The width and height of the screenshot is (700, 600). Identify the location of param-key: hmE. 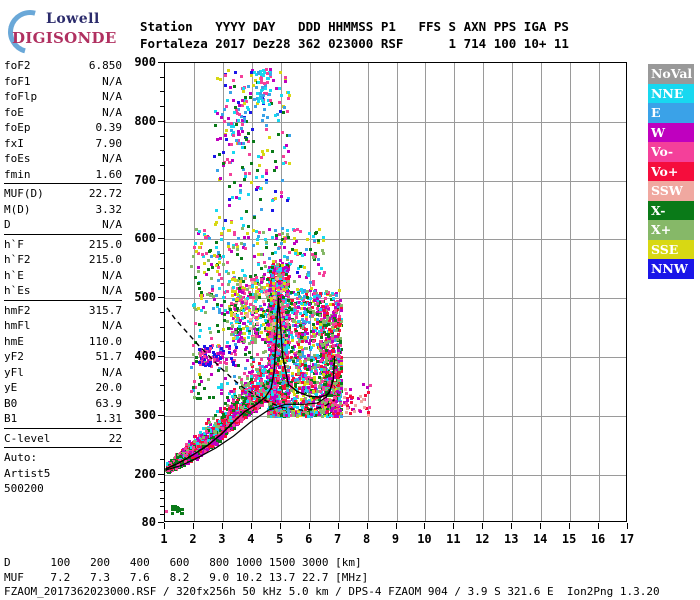
(14, 341).